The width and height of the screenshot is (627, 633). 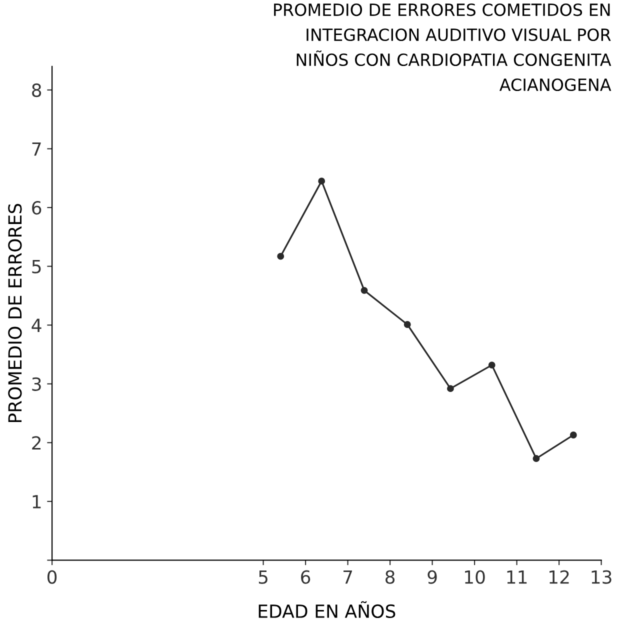 I want to click on x-tick-label: 0, so click(x=52, y=577).